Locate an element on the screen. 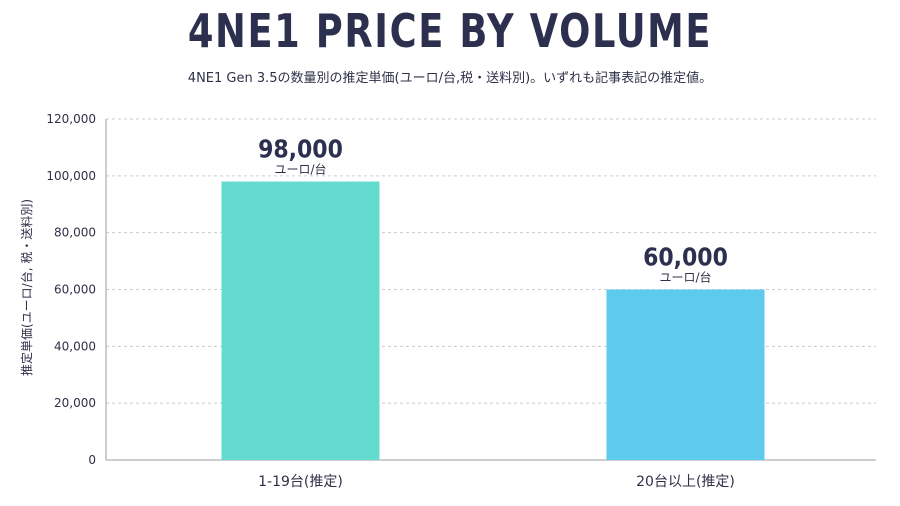 The image size is (900, 506). bar-value-label: 60,000 is located at coordinates (685, 257).